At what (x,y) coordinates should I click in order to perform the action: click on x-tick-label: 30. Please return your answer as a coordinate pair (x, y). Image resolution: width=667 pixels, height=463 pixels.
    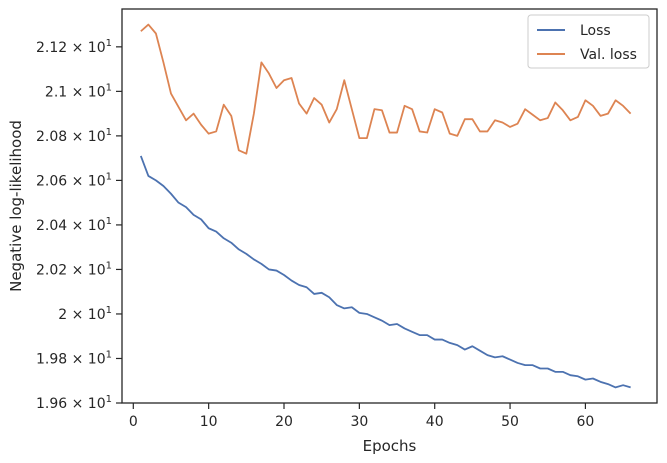
    Looking at the image, I should click on (359, 422).